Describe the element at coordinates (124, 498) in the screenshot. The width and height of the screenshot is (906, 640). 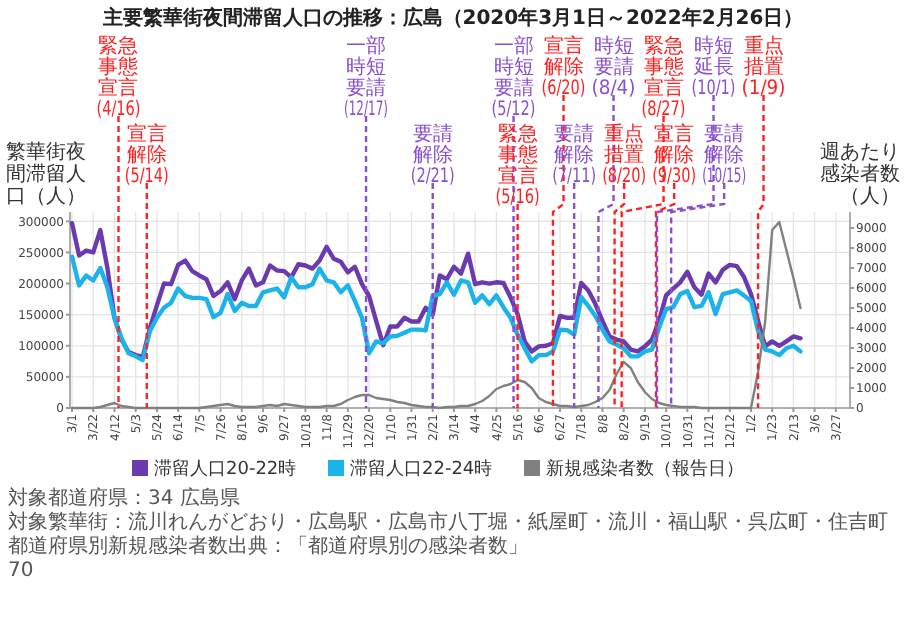
I see `text: 対象都道府県：34 広島県` at that location.